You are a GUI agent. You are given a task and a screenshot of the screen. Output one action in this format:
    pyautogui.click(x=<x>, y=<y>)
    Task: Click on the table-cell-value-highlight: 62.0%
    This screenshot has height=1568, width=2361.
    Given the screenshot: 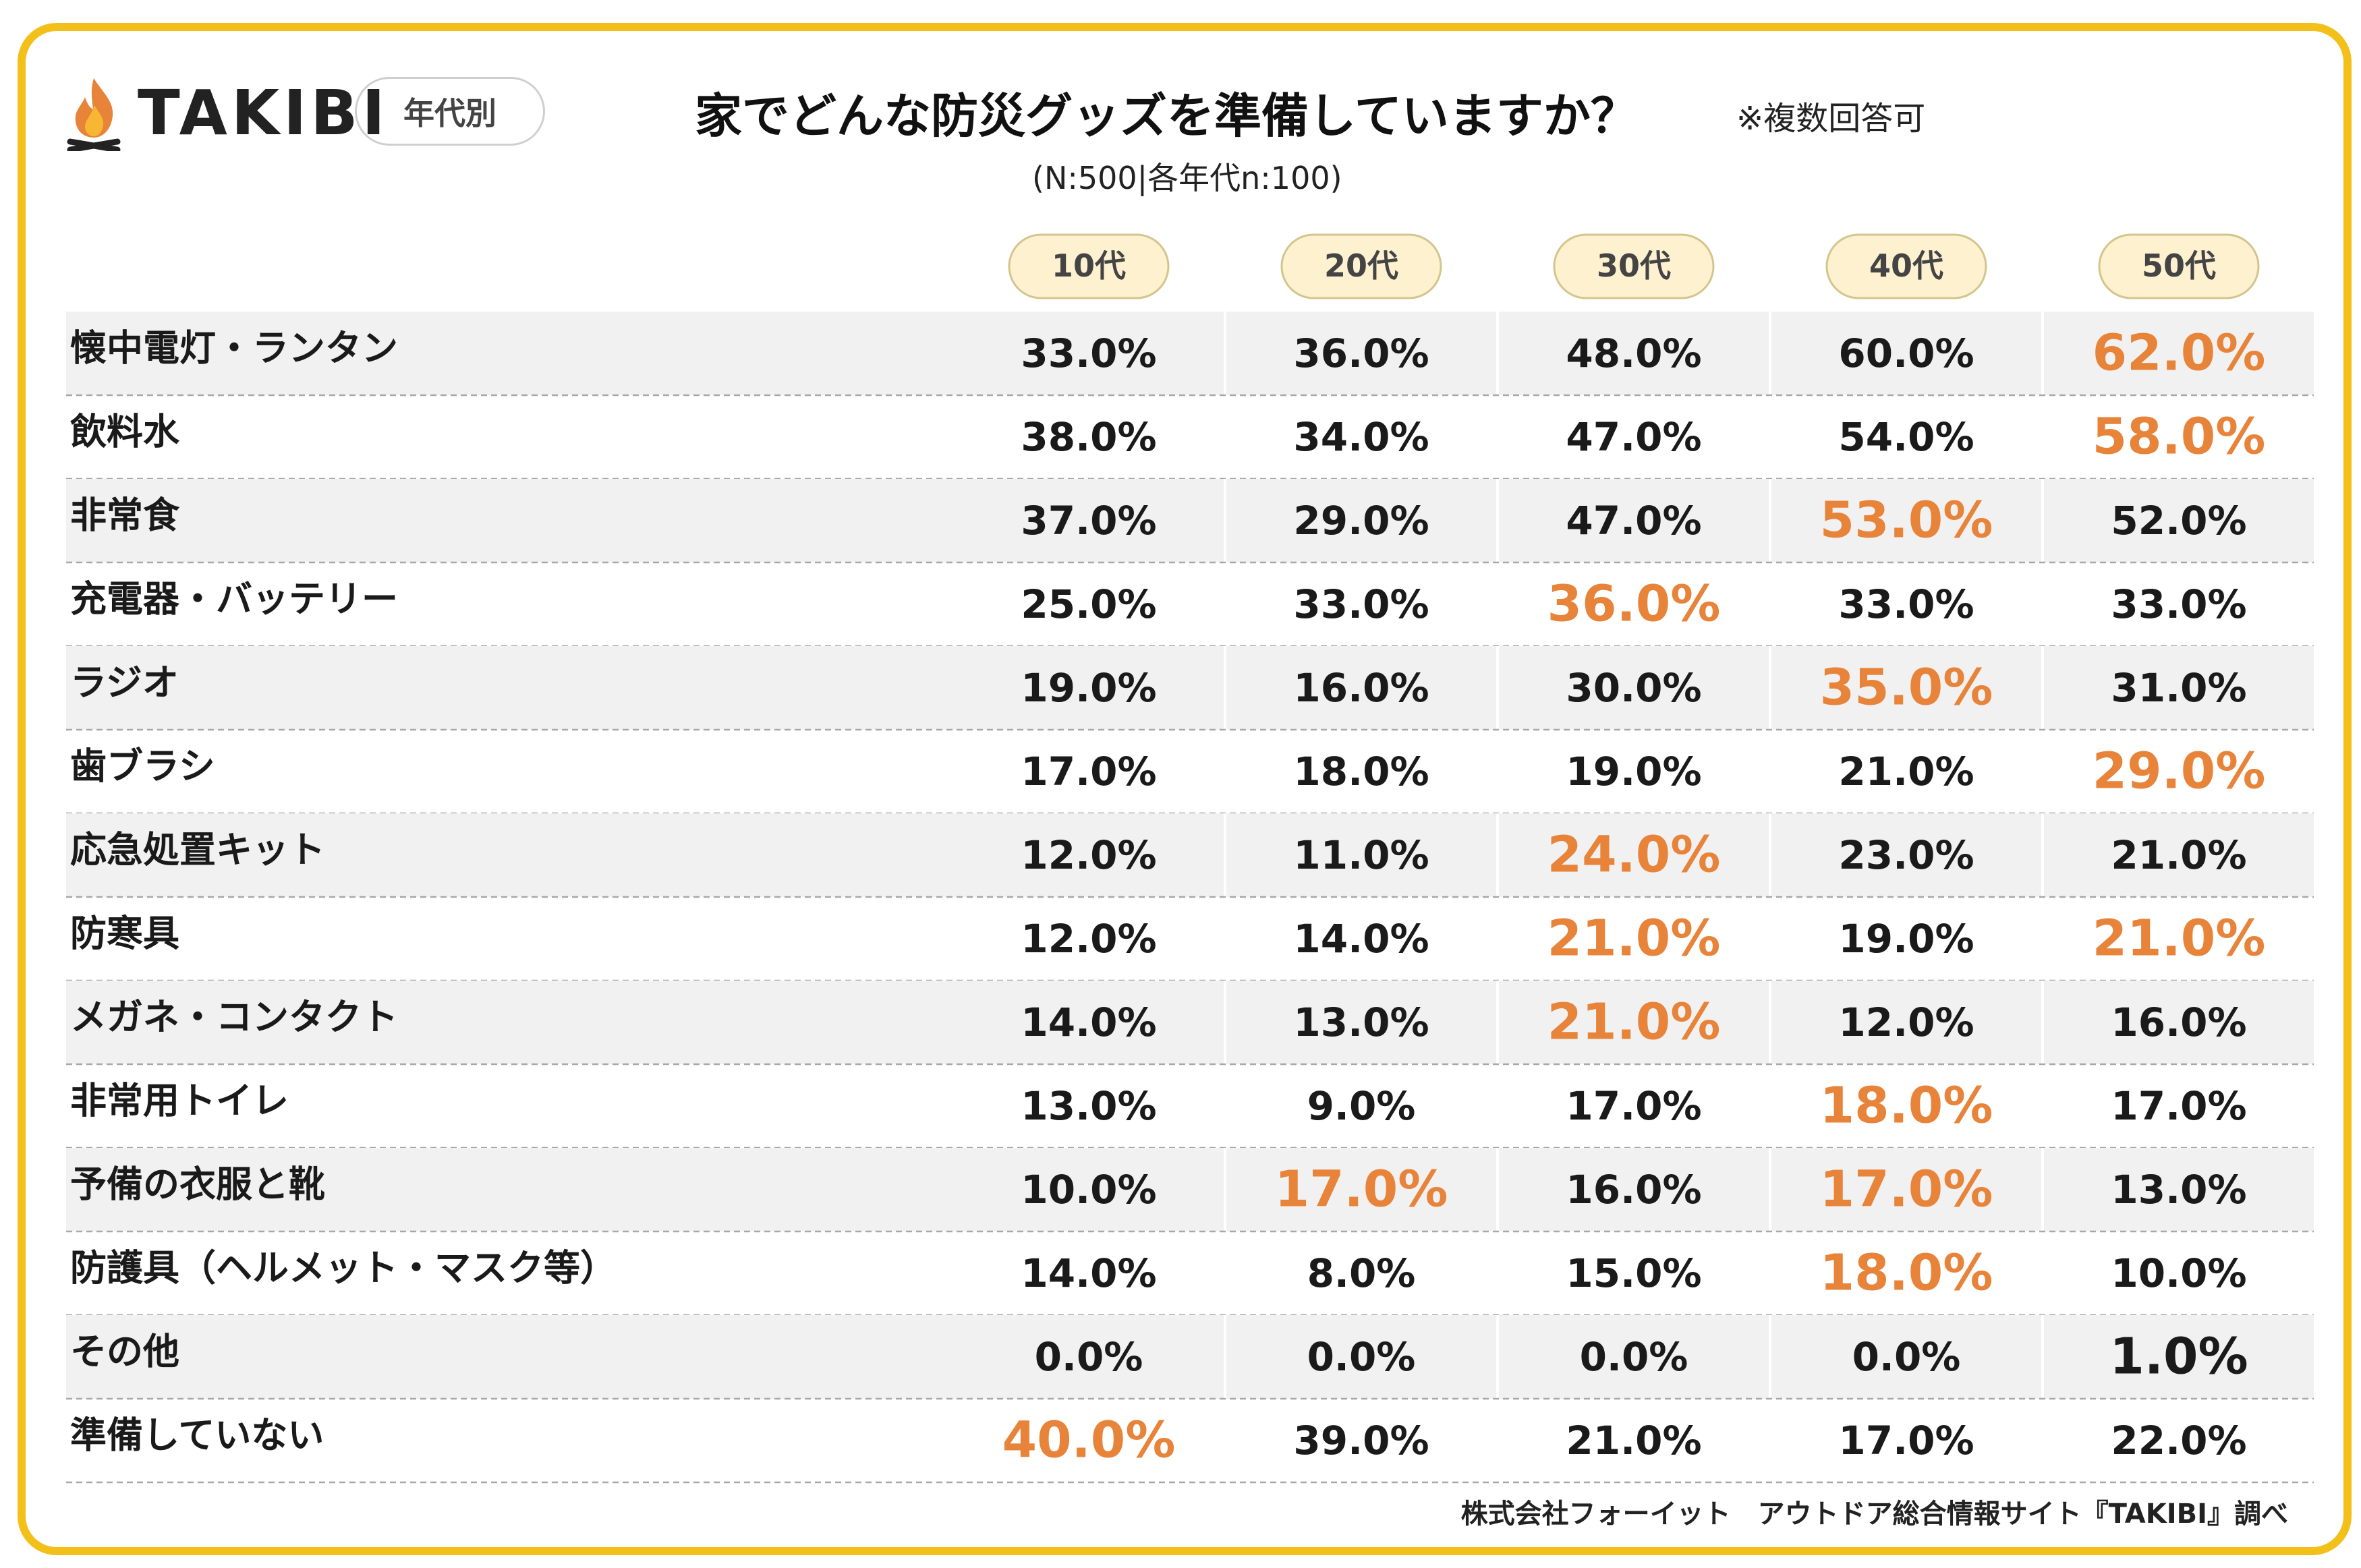 What is the action you would take?
    pyautogui.click(x=2179, y=353)
    